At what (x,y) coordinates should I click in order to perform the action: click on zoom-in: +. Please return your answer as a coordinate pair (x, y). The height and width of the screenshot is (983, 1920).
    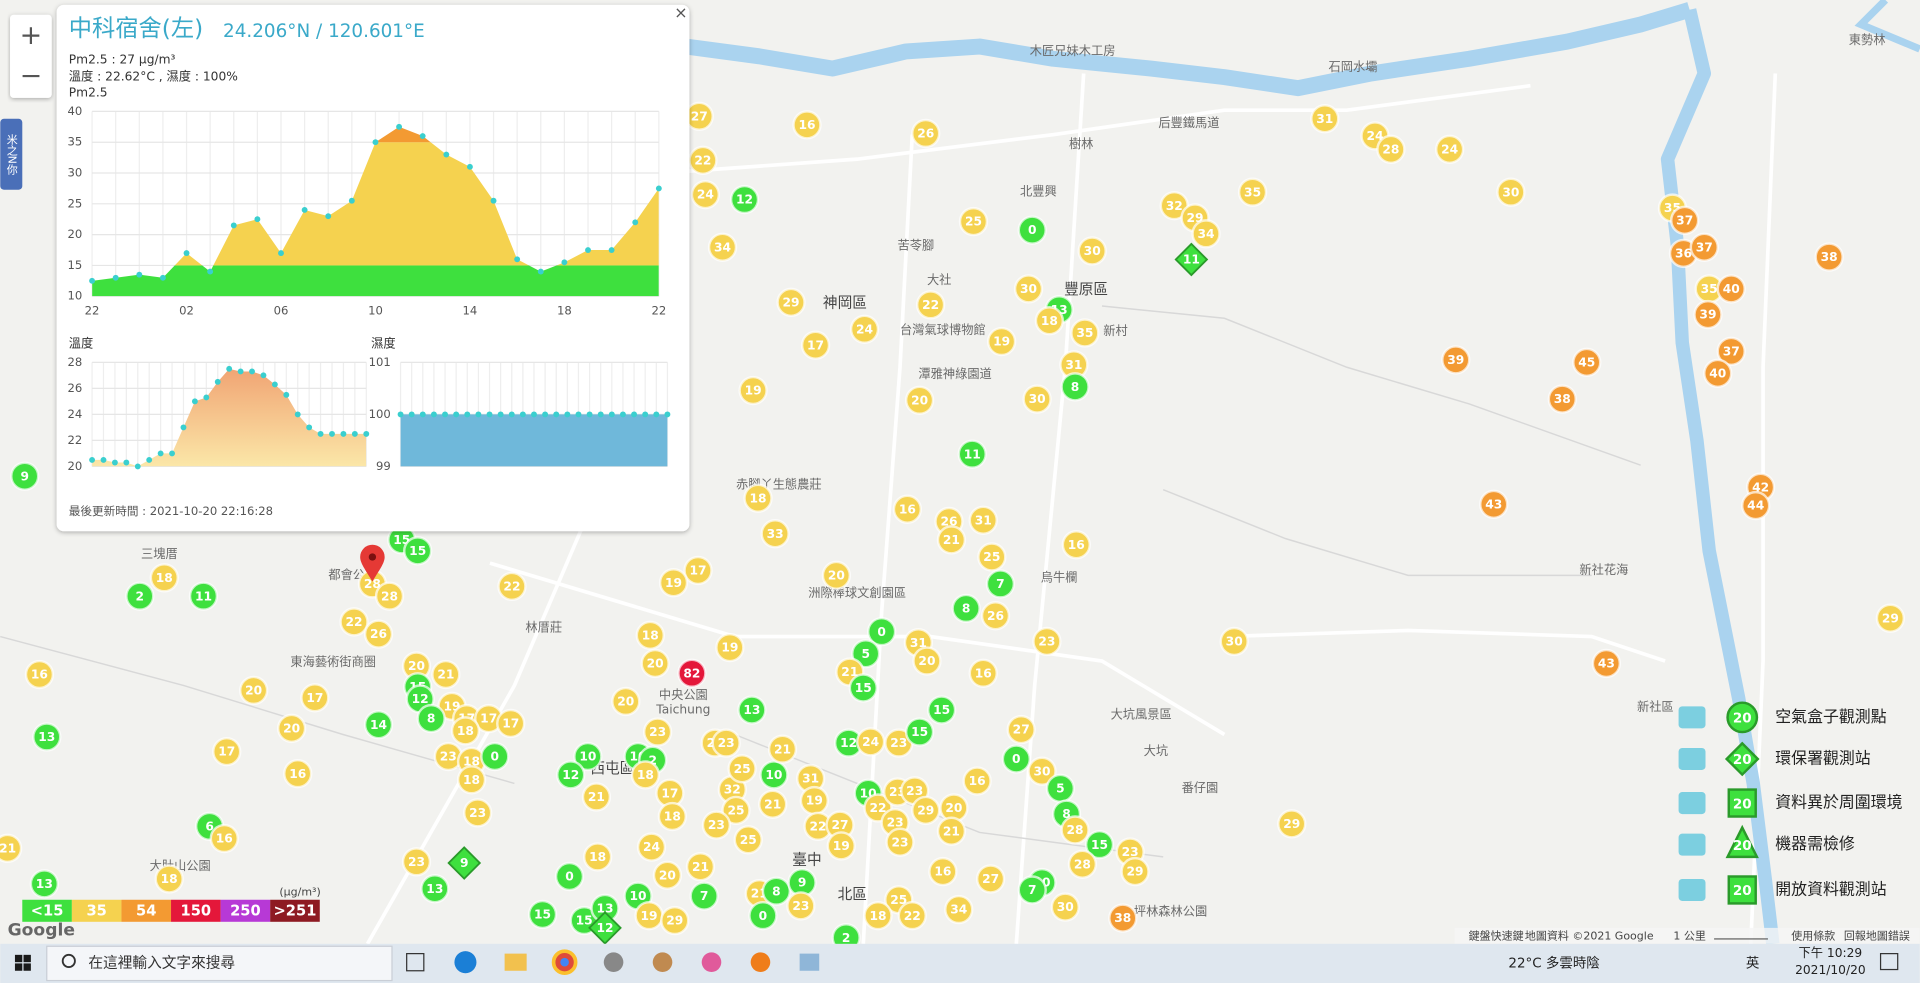
    Looking at the image, I should click on (31, 35).